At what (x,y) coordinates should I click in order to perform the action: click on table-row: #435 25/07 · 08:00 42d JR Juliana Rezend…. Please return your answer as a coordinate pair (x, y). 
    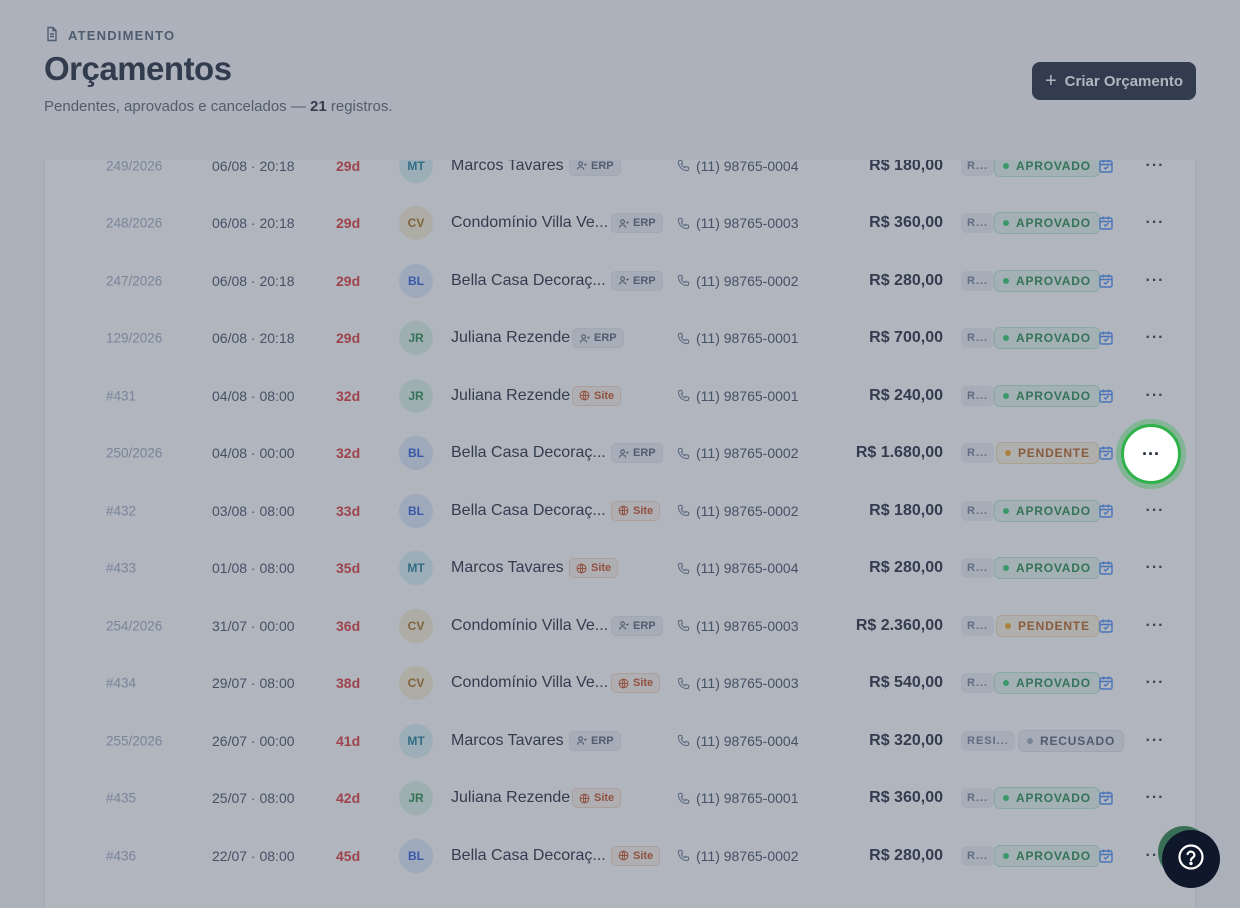
    Looking at the image, I should click on (620, 798).